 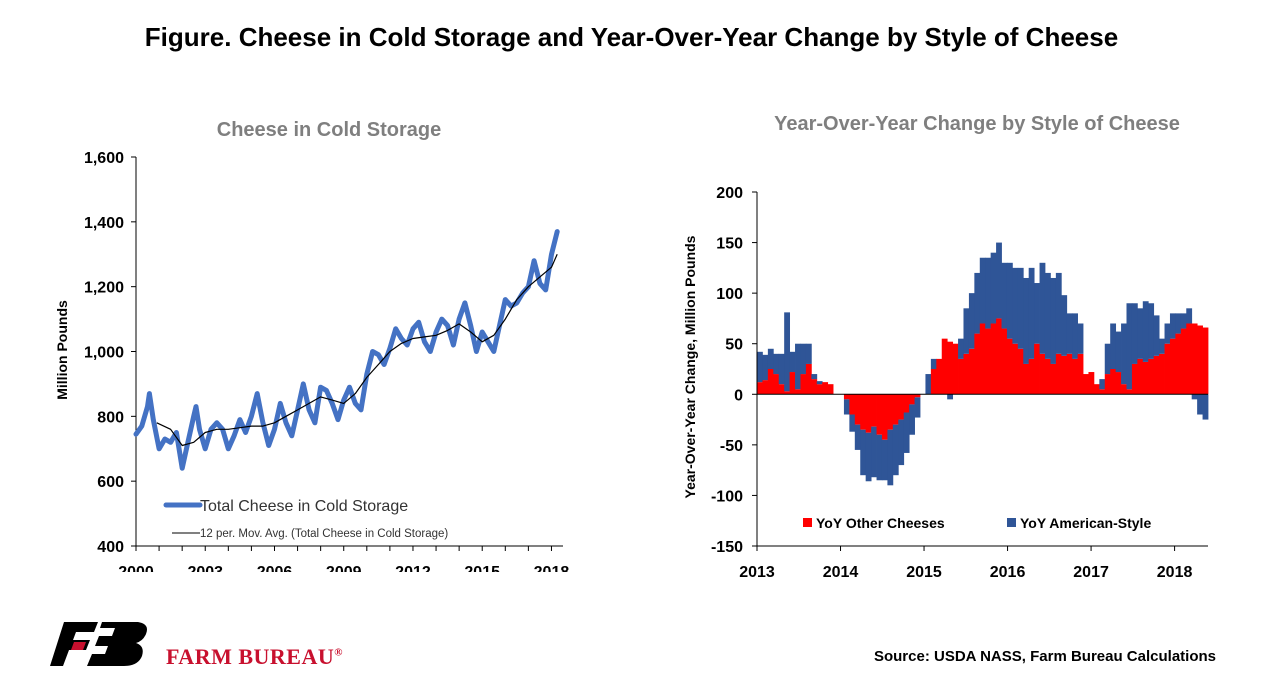 What do you see at coordinates (104, 353) in the screenshot?
I see `y-tick-label: 1,000` at bounding box center [104, 353].